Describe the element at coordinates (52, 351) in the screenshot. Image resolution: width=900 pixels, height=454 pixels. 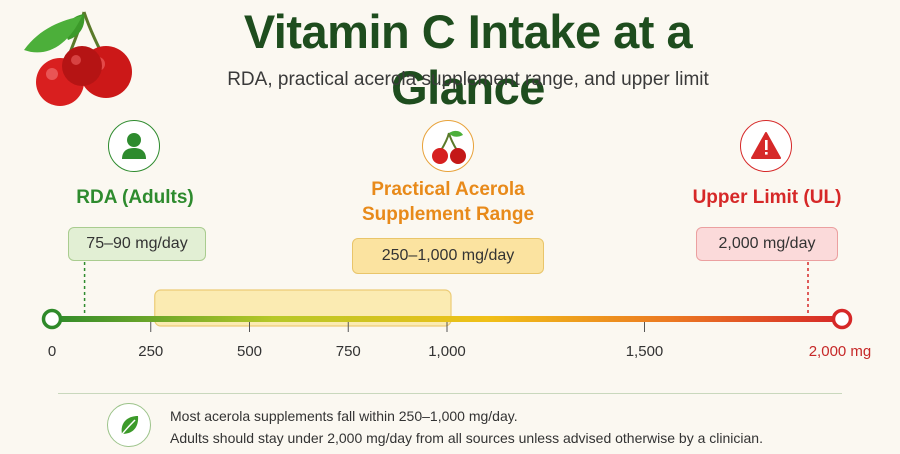
I see `scale-tick-label: 0` at that location.